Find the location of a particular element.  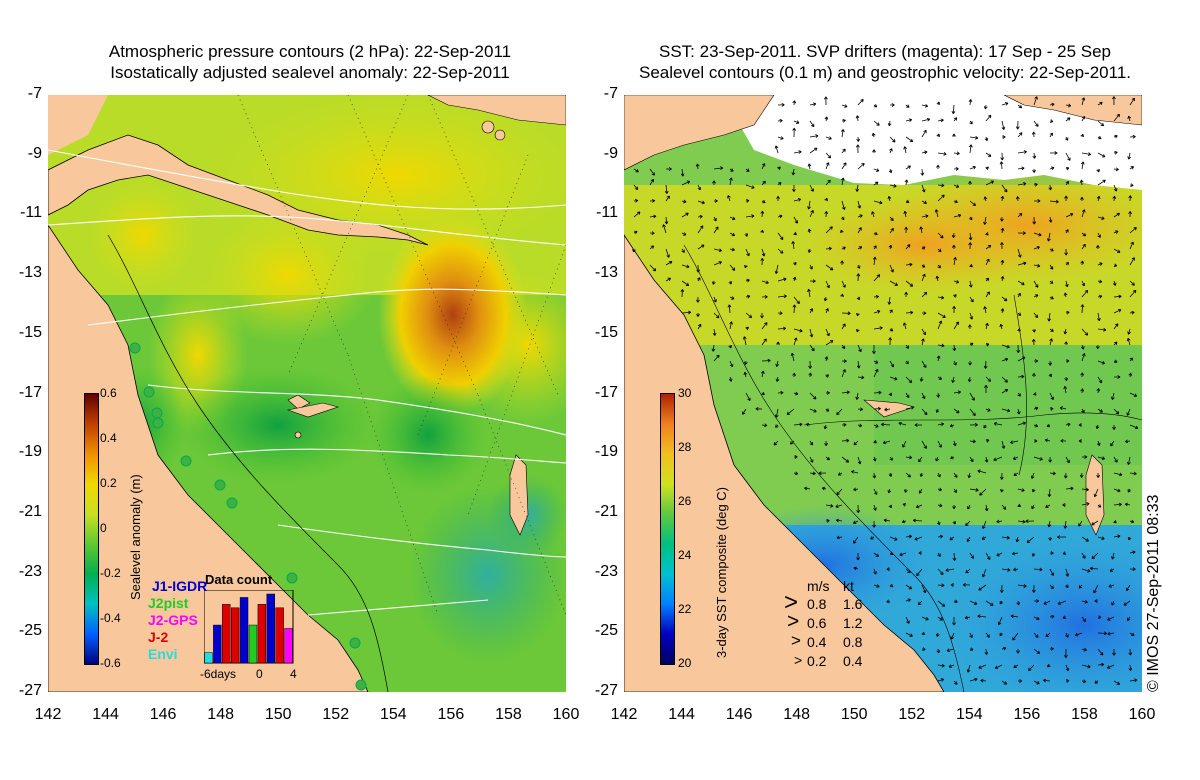

right-lat-tick: -13 is located at coordinates (606, 273).